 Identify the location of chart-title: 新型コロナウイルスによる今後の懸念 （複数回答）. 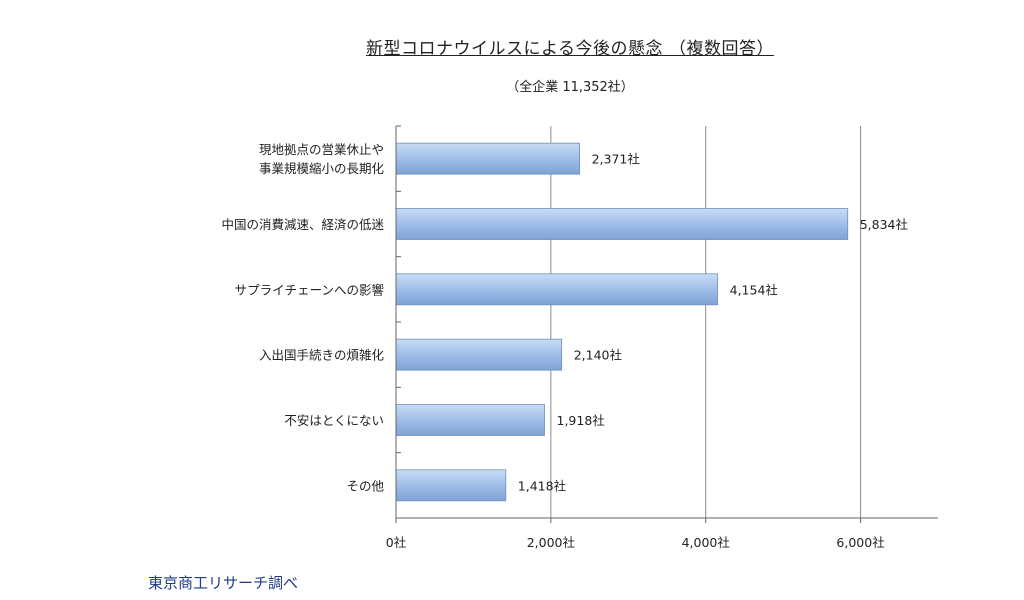
(570, 49).